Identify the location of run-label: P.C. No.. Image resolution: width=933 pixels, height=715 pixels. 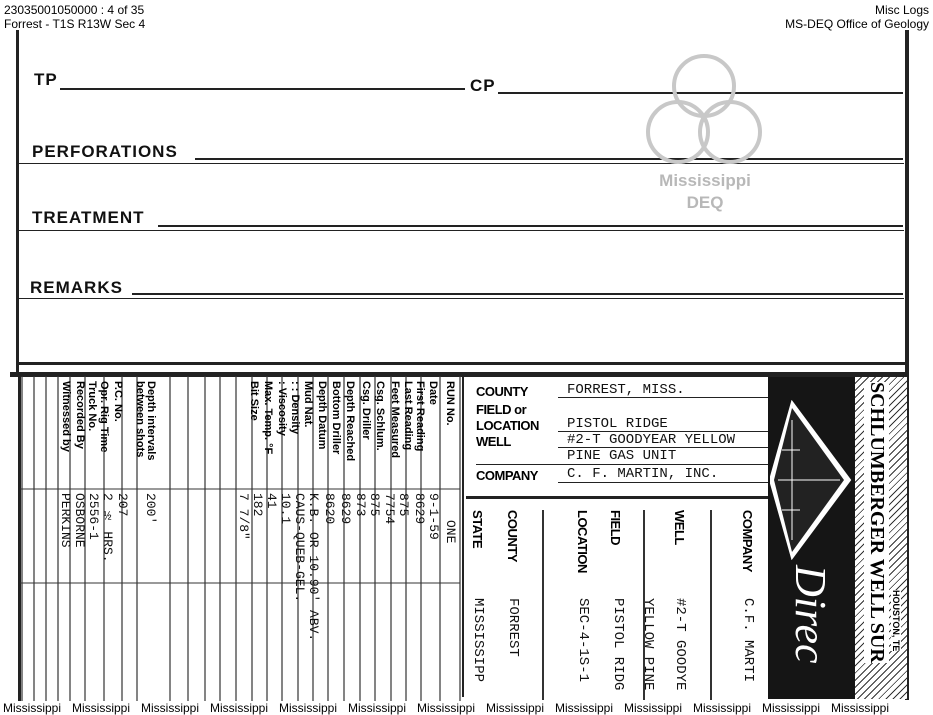
(118, 401).